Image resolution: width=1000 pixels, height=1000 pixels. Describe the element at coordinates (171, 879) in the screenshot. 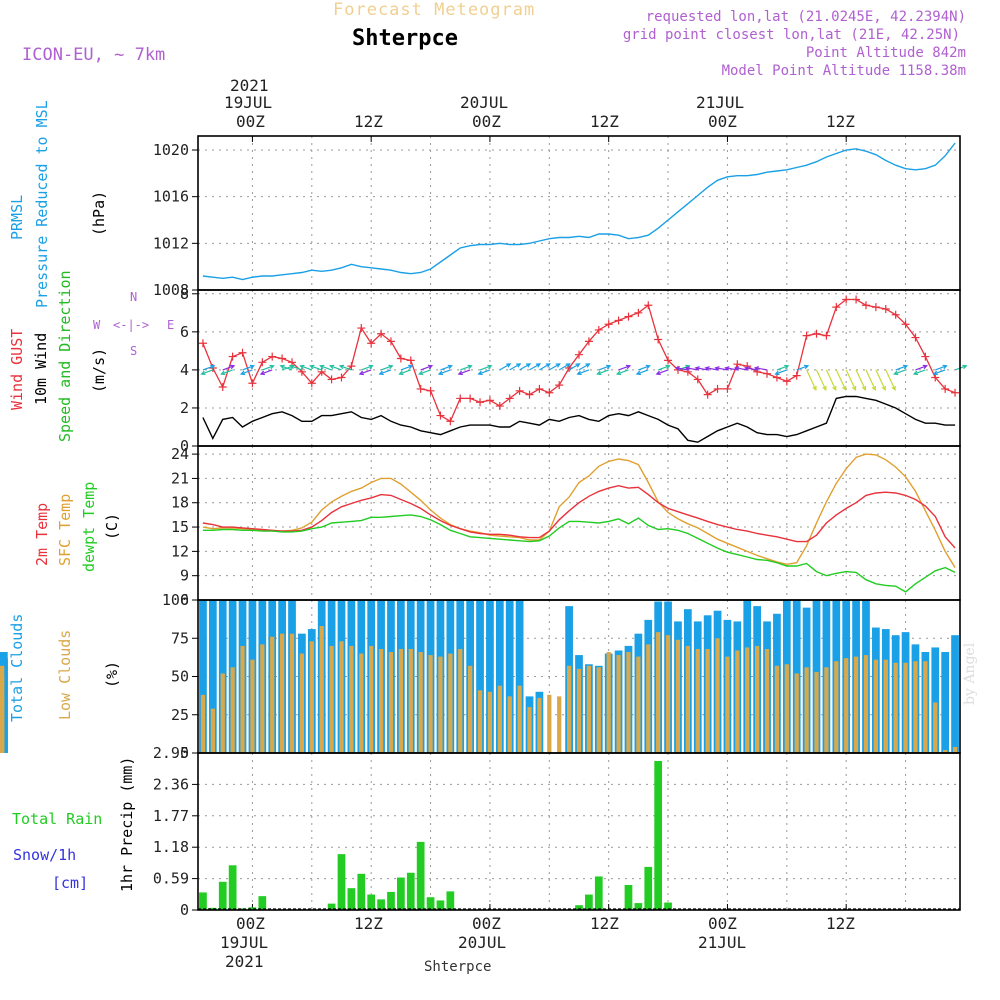

I see `ytick-label: 0.59` at that location.